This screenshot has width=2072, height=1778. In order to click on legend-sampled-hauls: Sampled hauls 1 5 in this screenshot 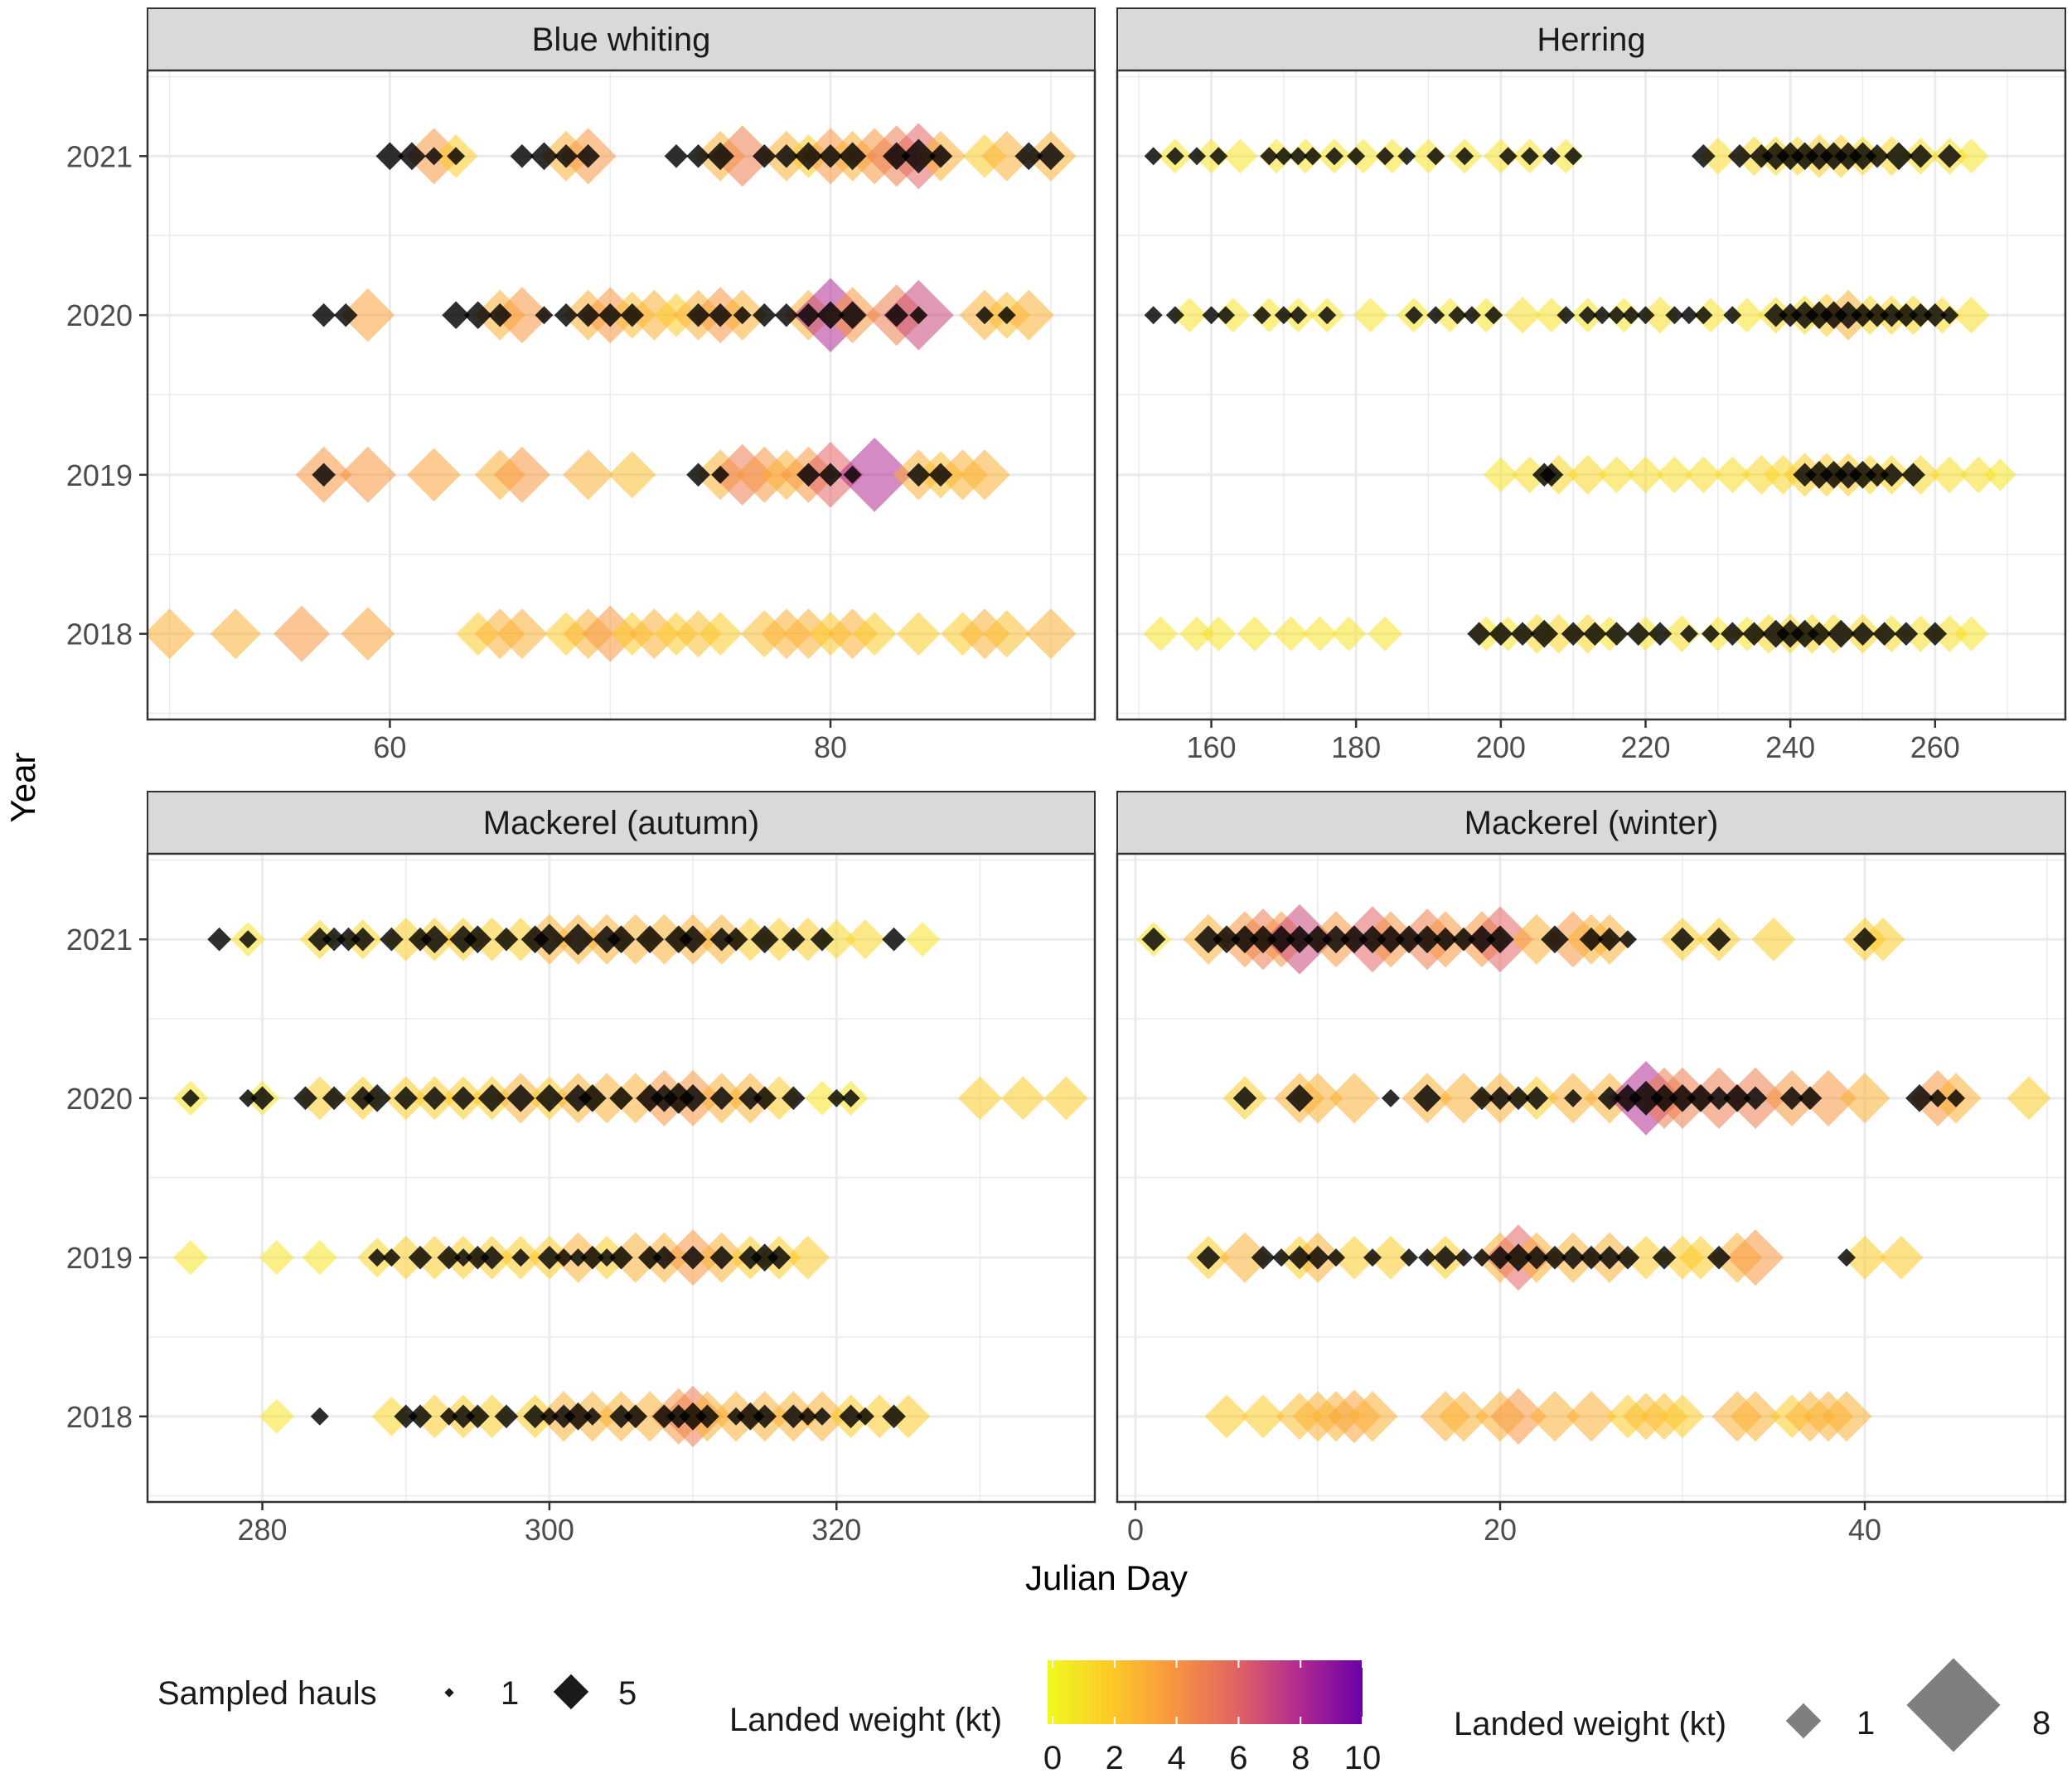, I will do `click(397, 1693)`.